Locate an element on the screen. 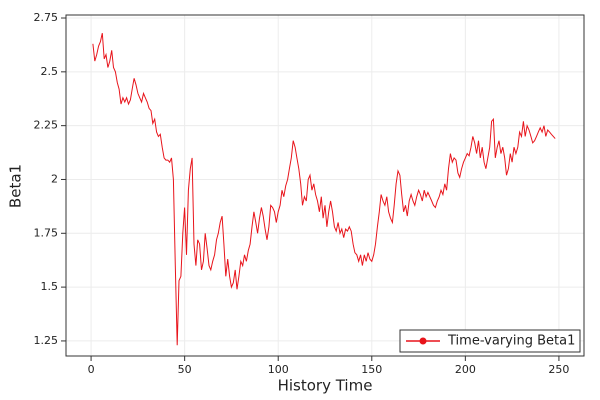  legend-box is located at coordinates (490, 341).